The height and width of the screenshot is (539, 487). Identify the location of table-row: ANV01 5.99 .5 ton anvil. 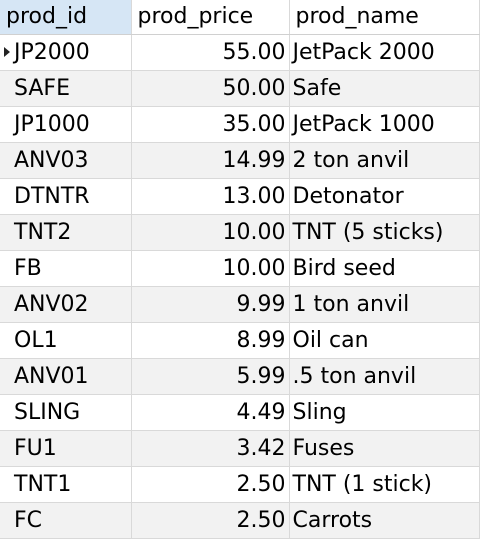
(240, 376).